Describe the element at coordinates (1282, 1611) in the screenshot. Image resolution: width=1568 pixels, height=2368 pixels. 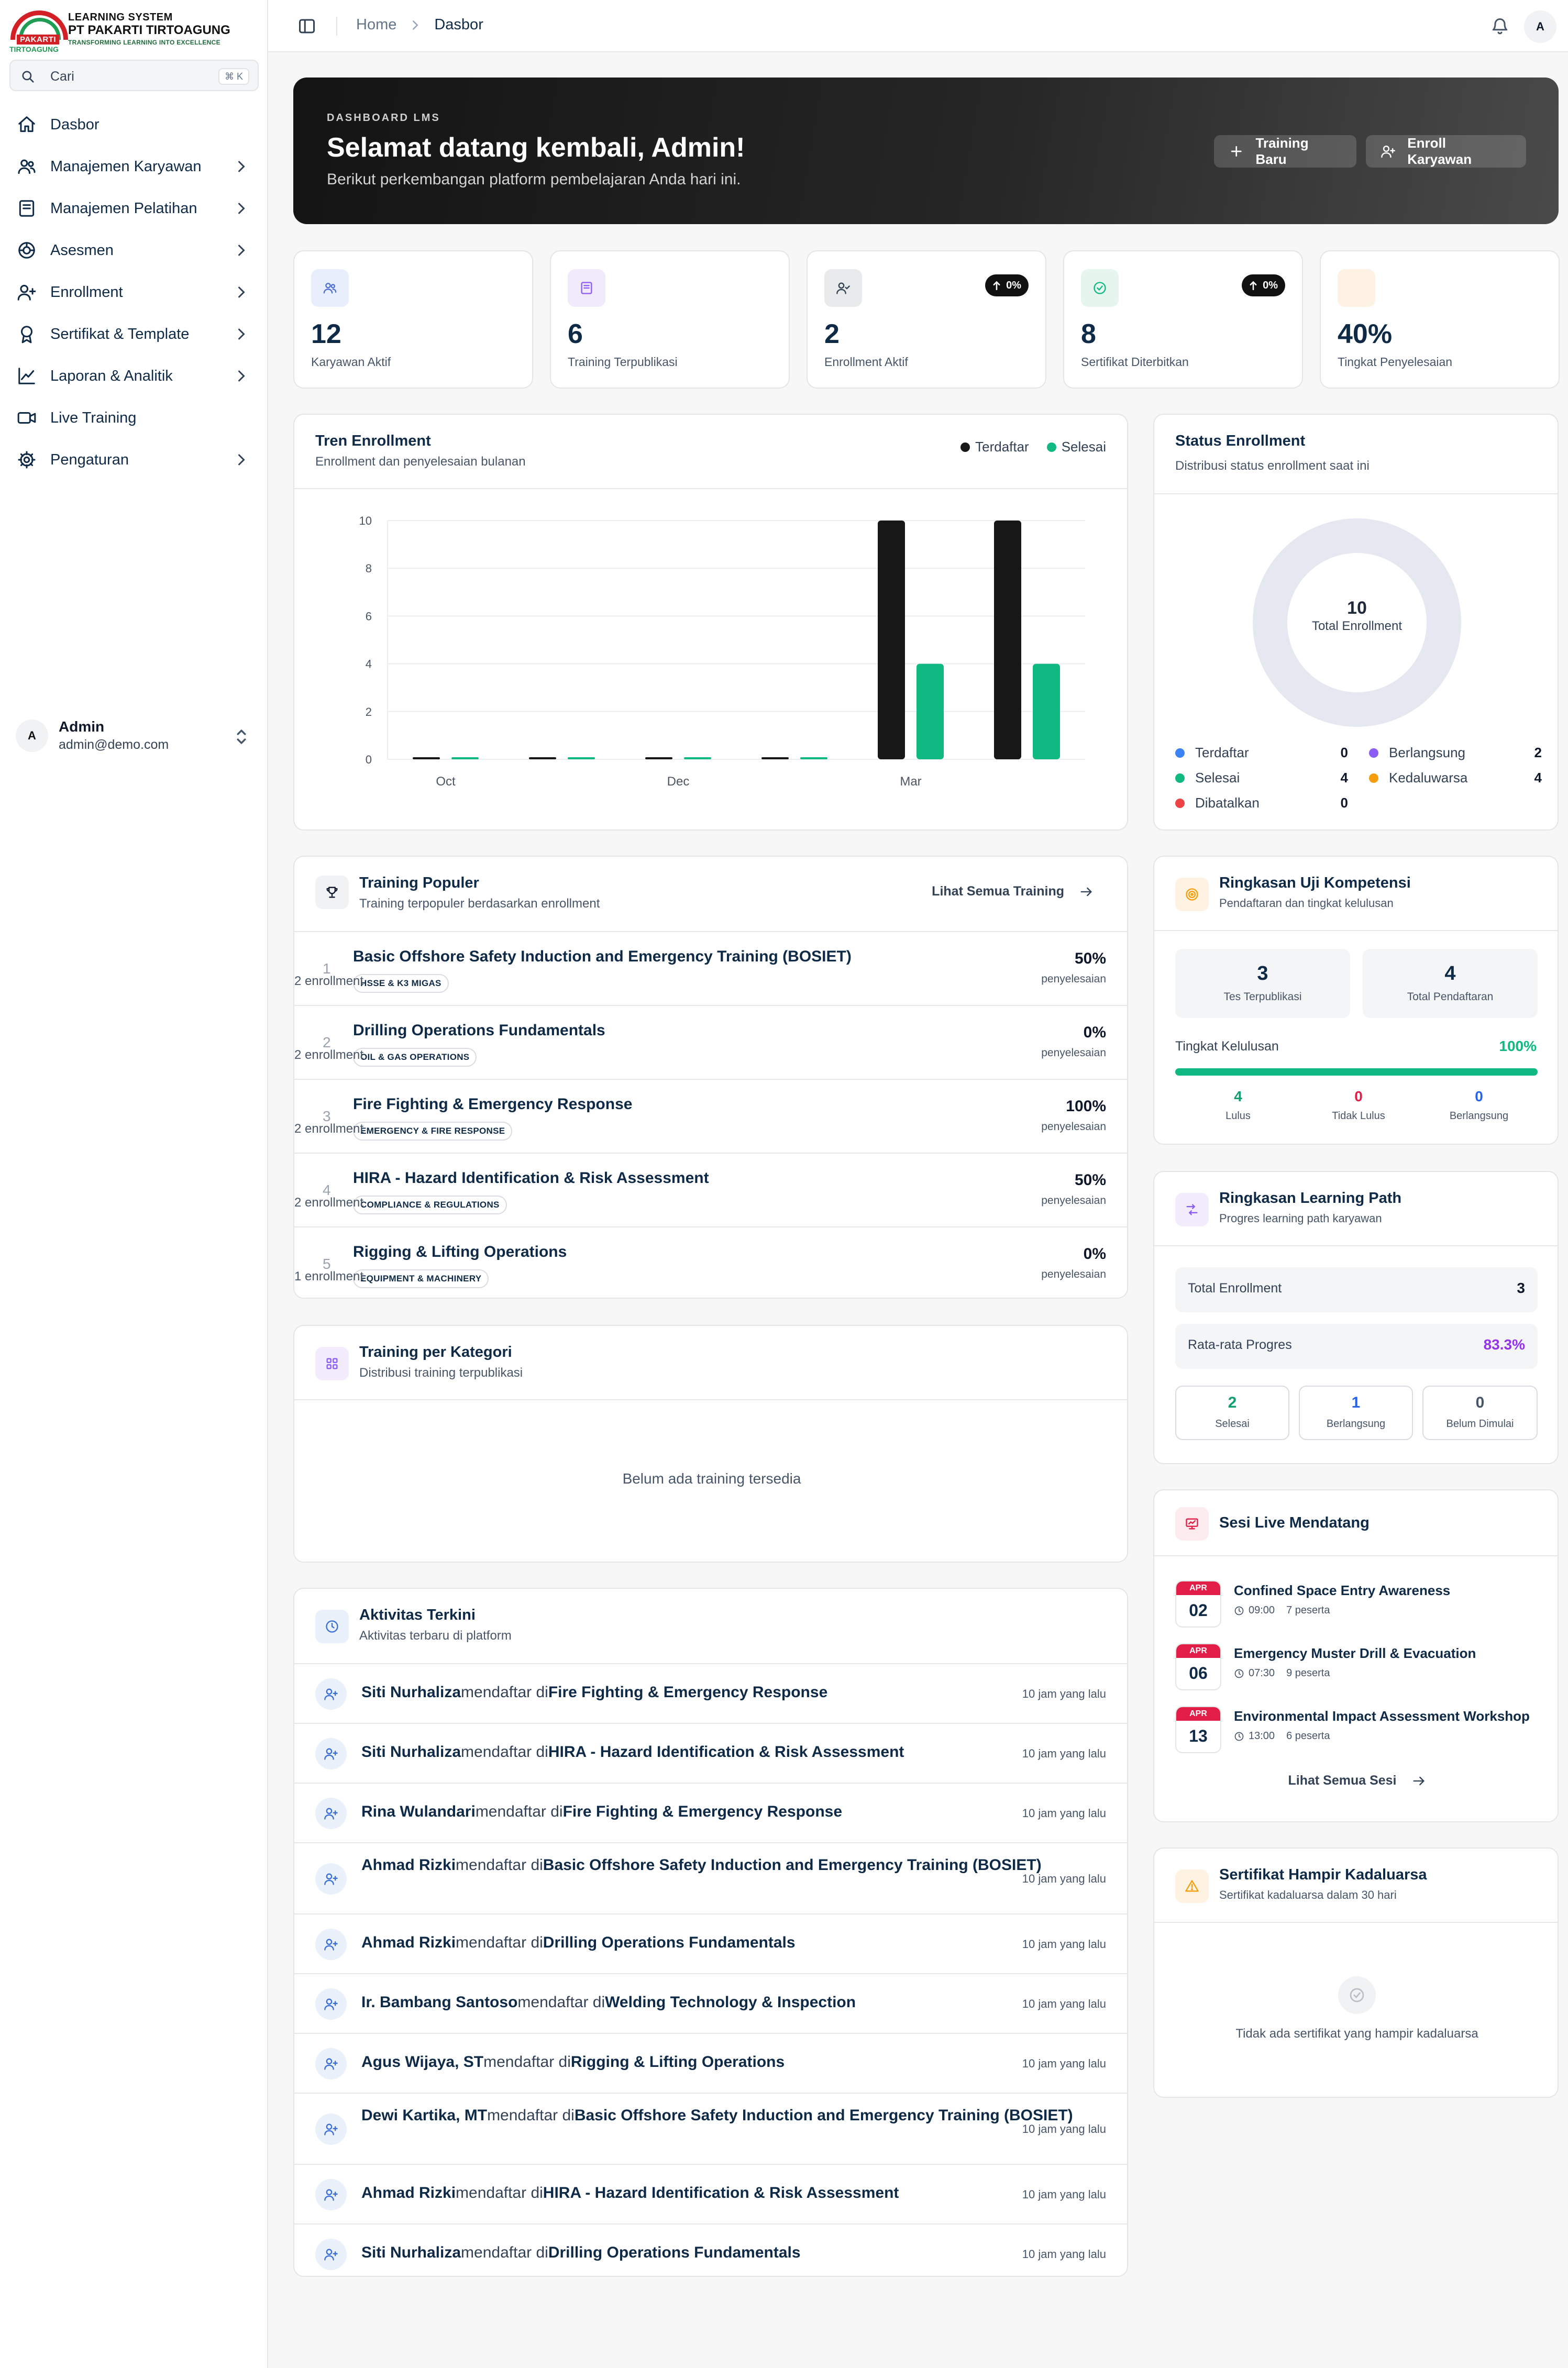
I see `session-meta: 09:00 7 peserta` at that location.